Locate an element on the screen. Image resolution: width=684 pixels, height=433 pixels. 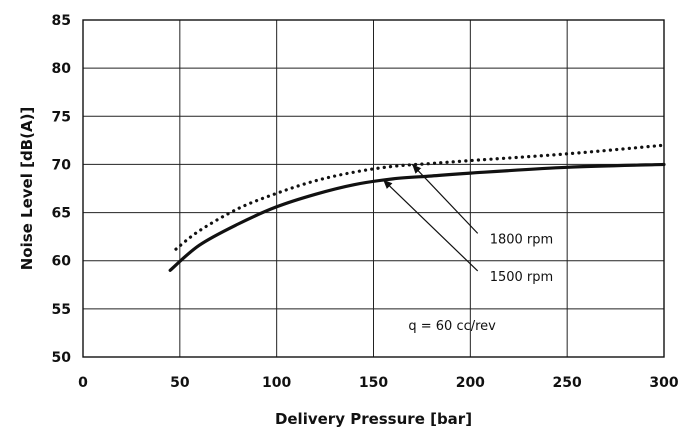
y-tick-label: 55 is located at coordinates (61, 310).